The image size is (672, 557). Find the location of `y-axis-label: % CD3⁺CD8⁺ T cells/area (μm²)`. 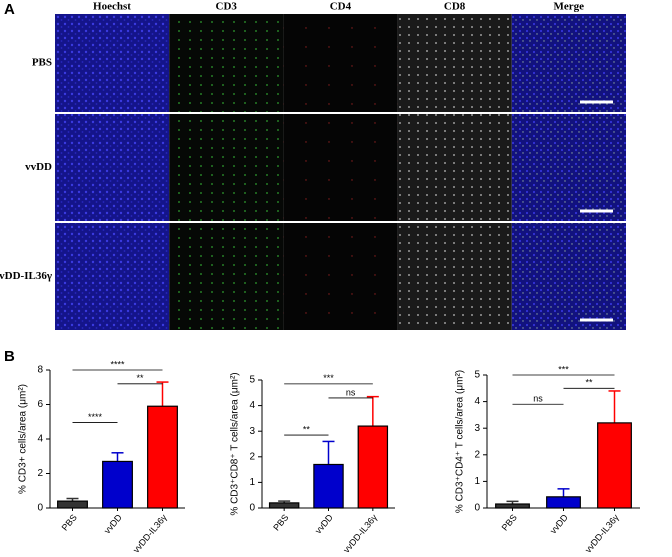

y-axis-label: % CD3⁺CD8⁺ T cells/area (μm²) is located at coordinates (235, 443).